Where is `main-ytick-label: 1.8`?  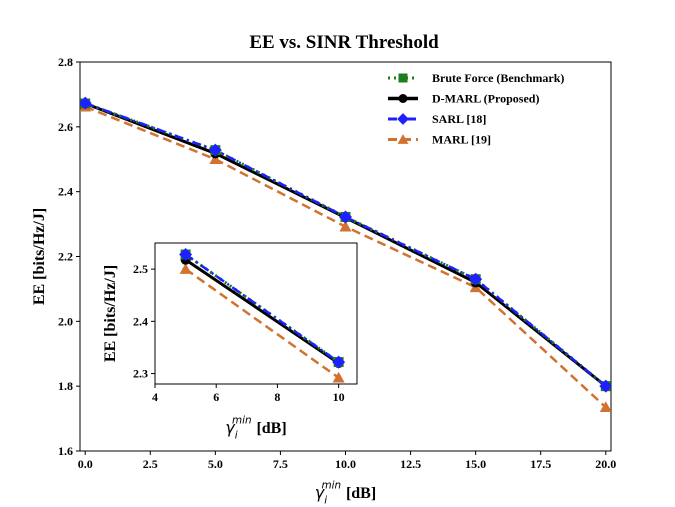 main-ytick-label: 1.8 is located at coordinates (65, 386).